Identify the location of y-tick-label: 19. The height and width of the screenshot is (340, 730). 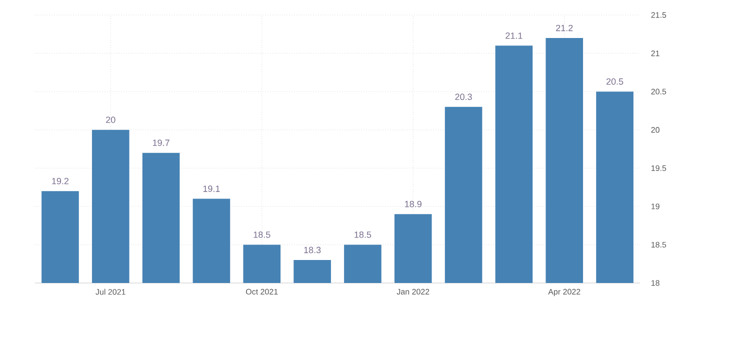
(655, 207).